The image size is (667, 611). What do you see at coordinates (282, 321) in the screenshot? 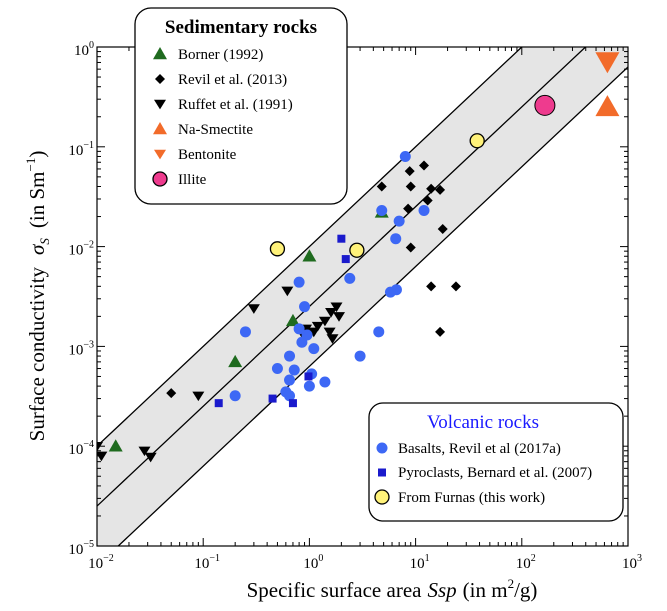
I see `series-pyroclasts-bernard-et-al-2007` at bounding box center [282, 321].